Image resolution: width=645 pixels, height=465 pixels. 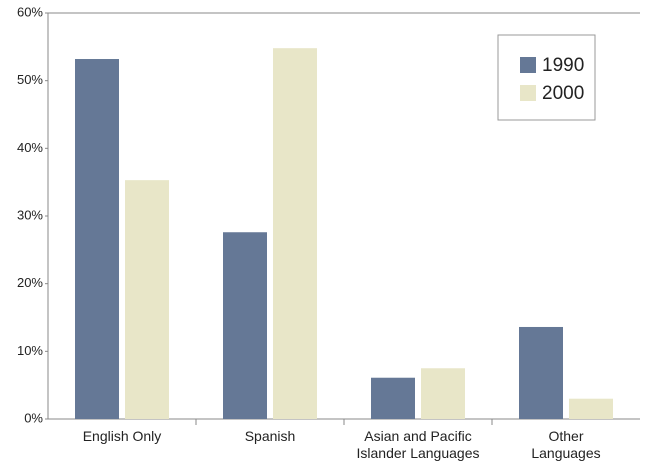 I want to click on y-tick-label: 50%, so click(x=30, y=79).